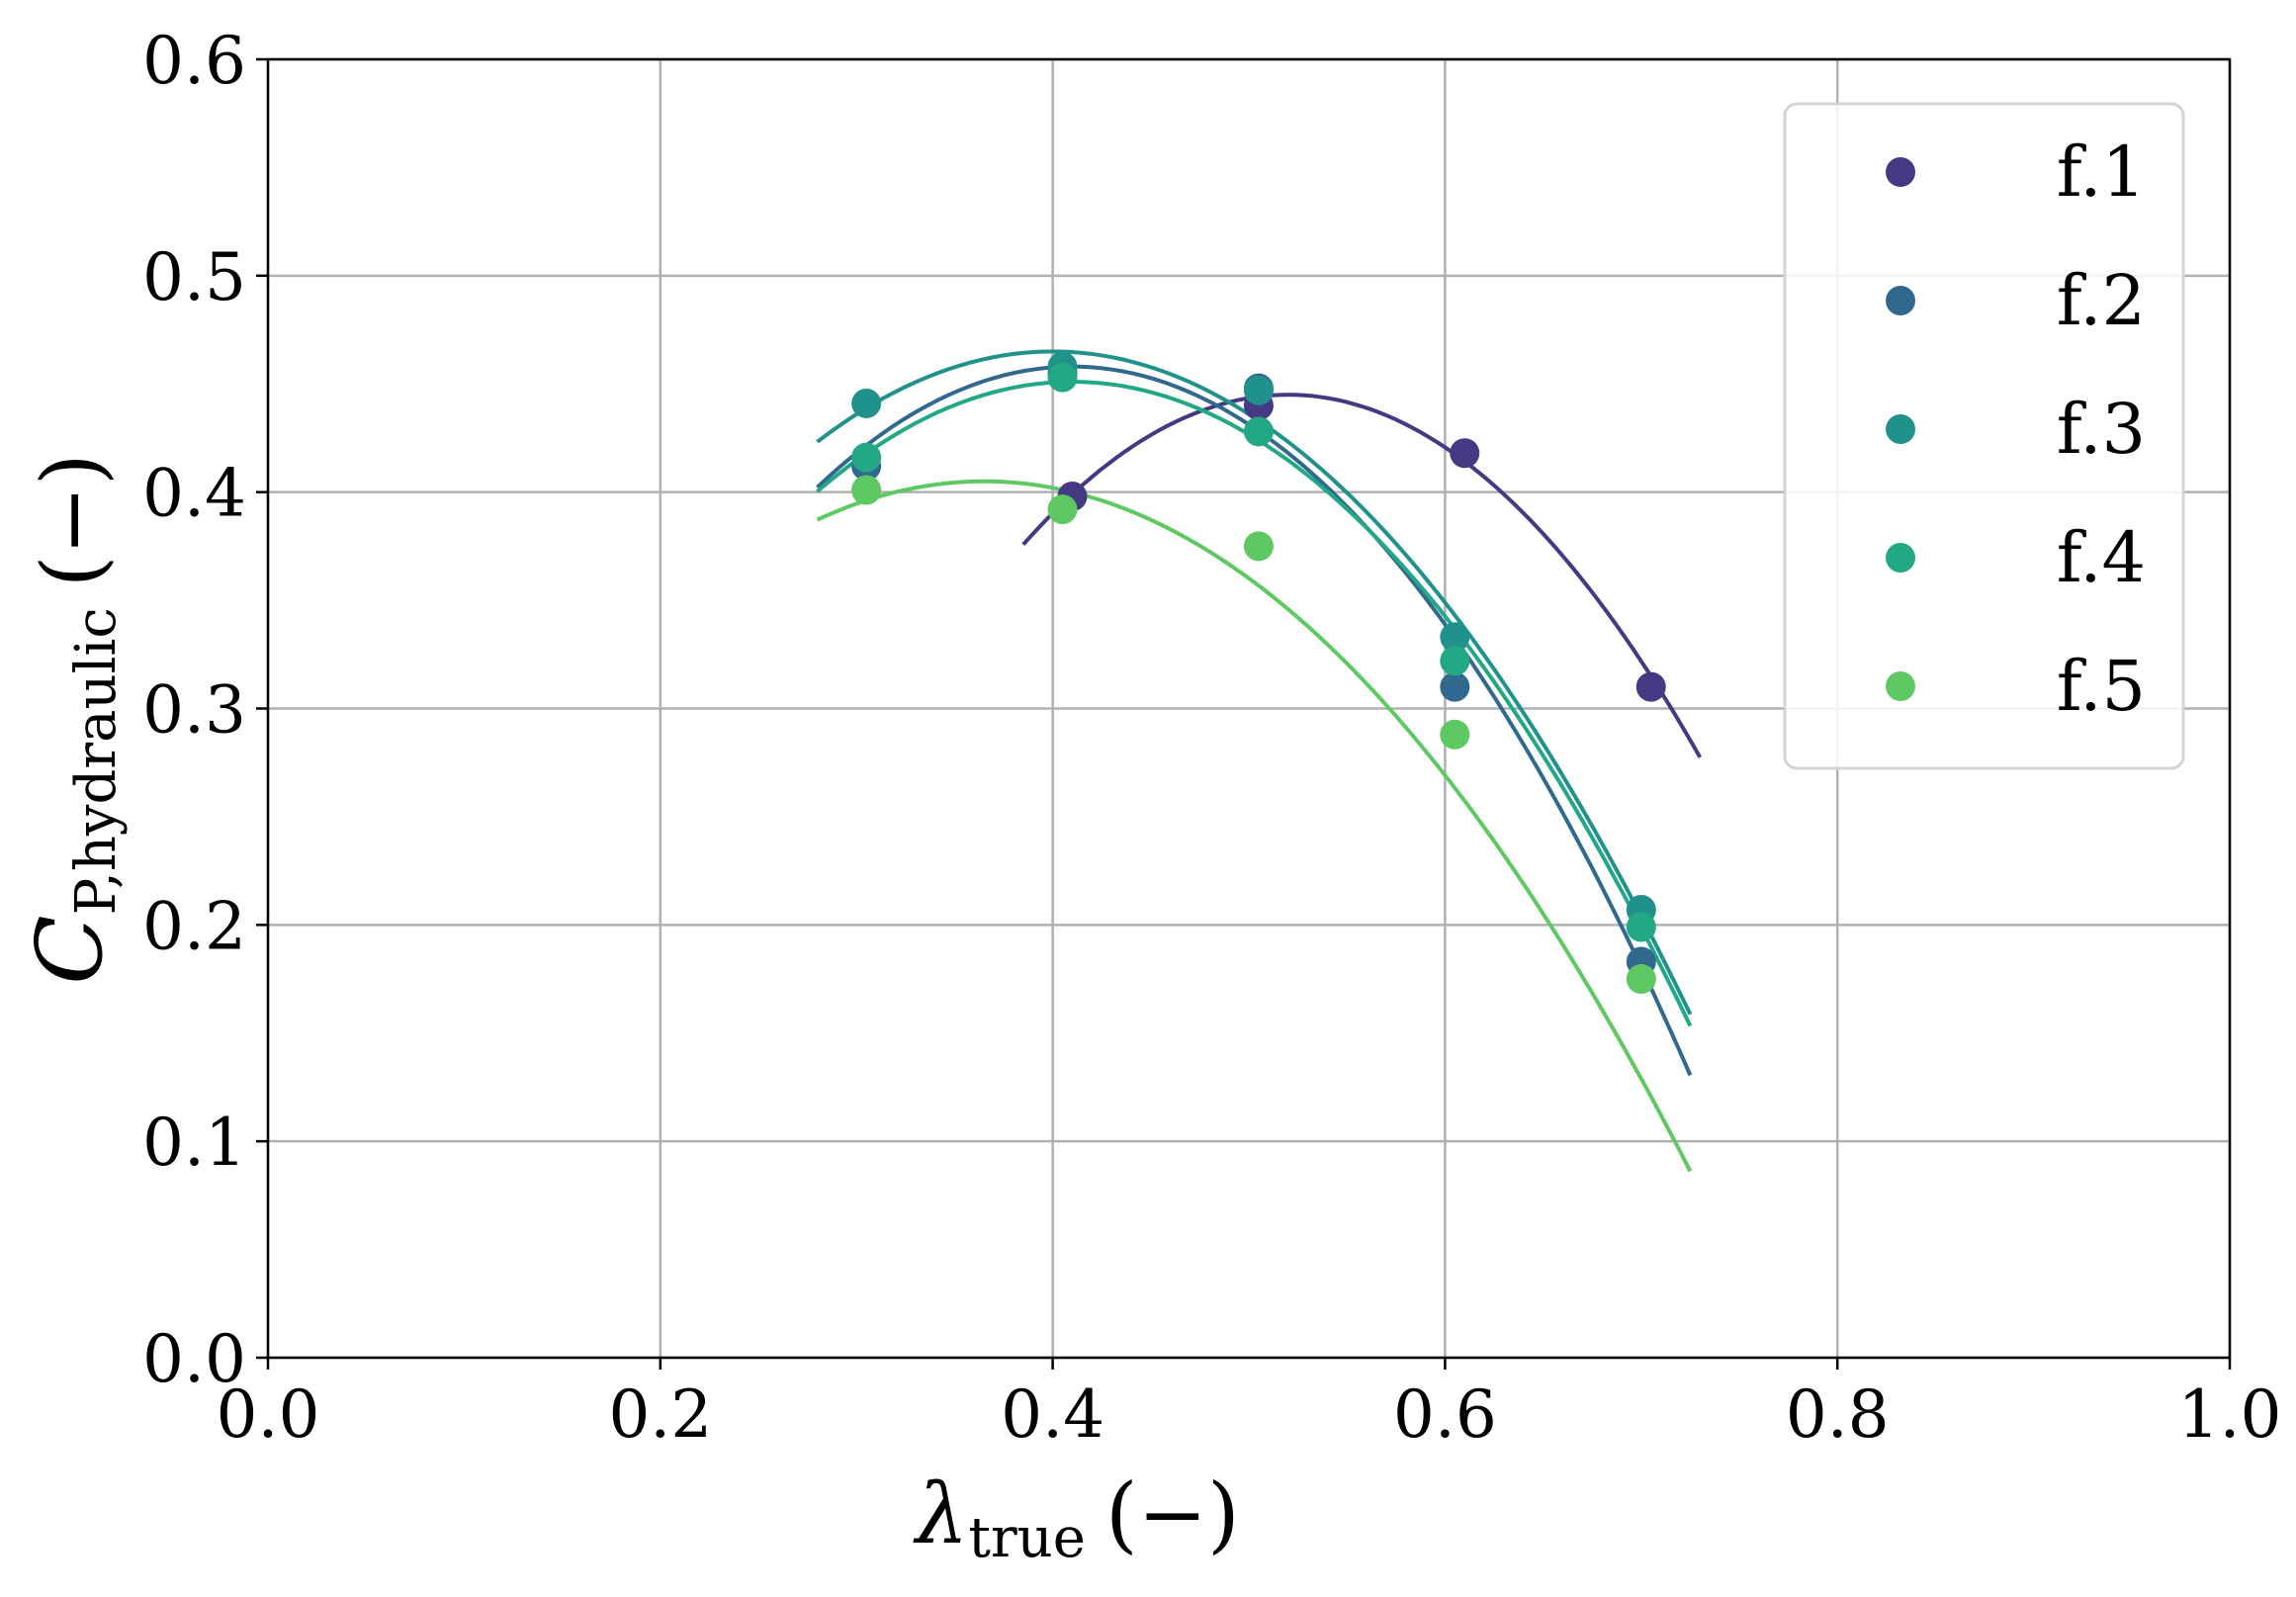 Image resolution: width=2296 pixels, height=1597 pixels. What do you see at coordinates (1172, 1514) in the screenshot?
I see `x-axis-label-unit: (−)` at bounding box center [1172, 1514].